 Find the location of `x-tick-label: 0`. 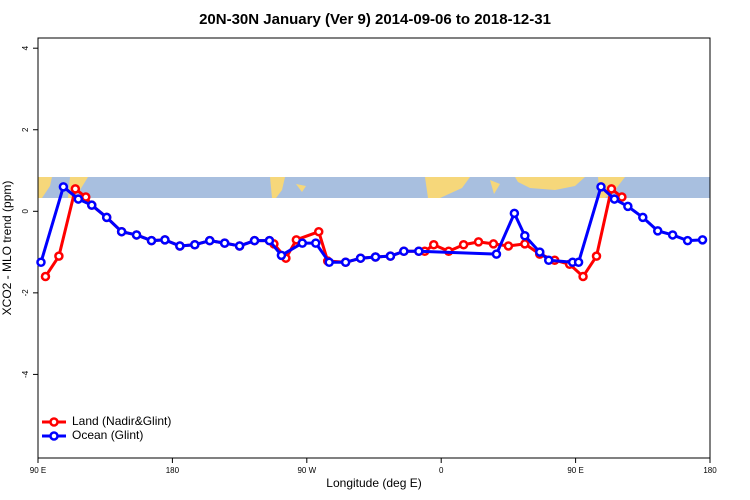

x-tick-label: 0 is located at coordinates (441, 470).